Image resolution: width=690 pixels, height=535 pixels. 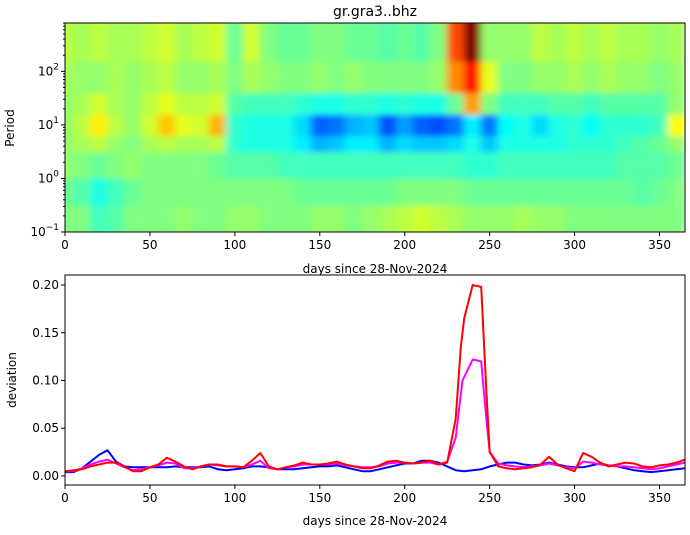 I want to click on x-tick-label: 200, so click(x=404, y=245).